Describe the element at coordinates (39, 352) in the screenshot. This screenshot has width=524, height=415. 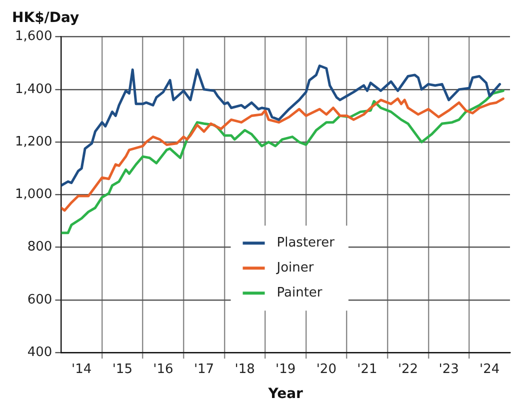
I see `y-tick-label: 400` at that location.